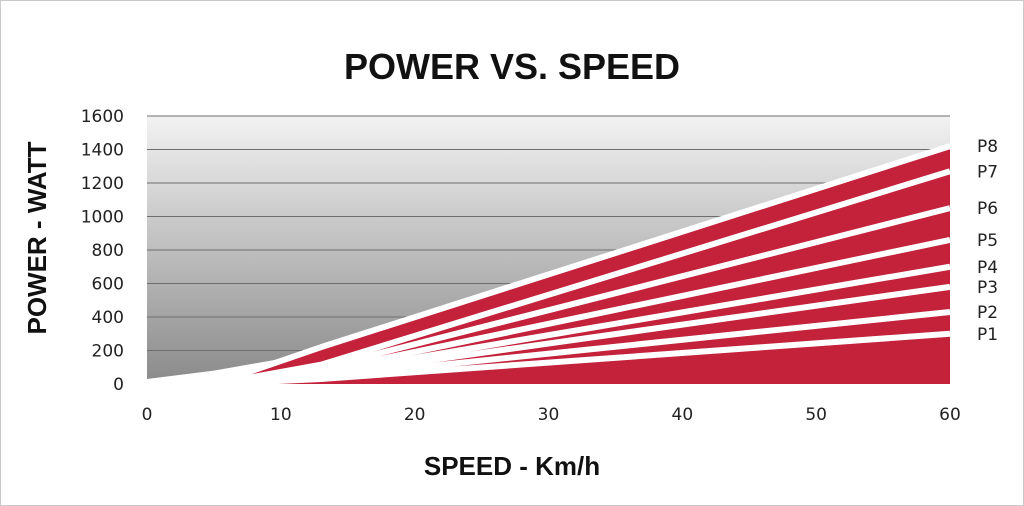  Describe the element at coordinates (683, 415) in the screenshot. I see `x-tick-label: 40` at that location.